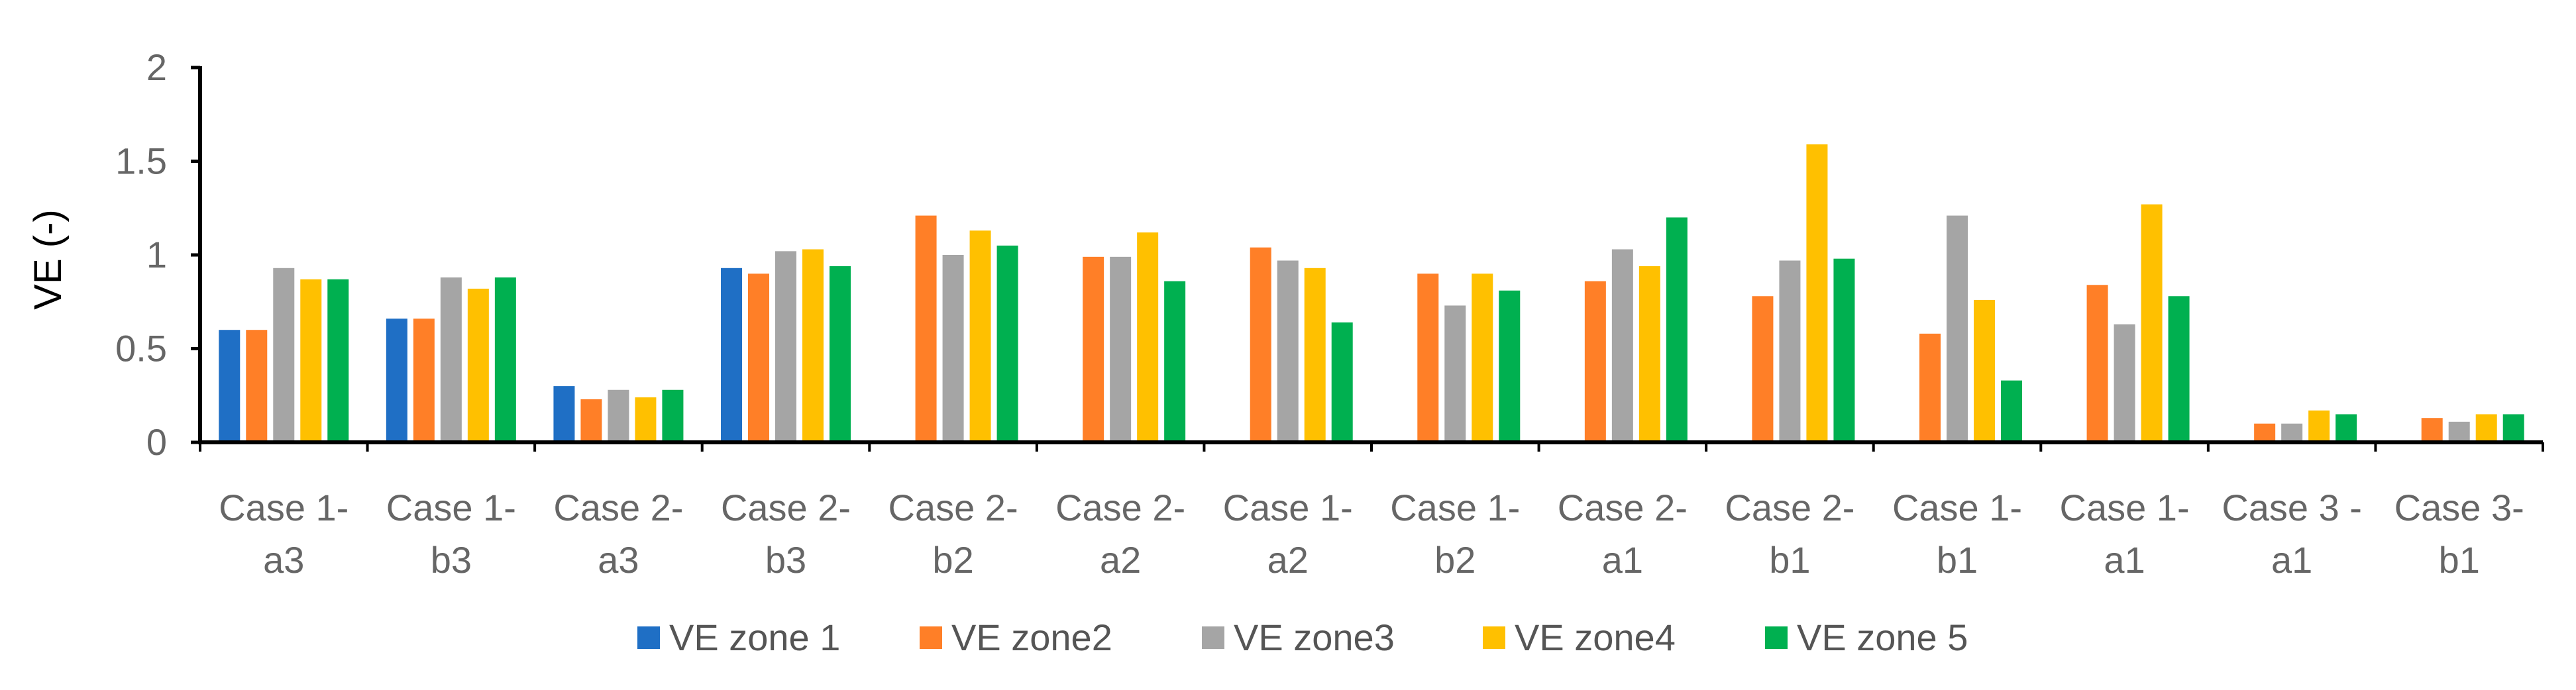 Image resolution: width=2576 pixels, height=690 pixels. Describe the element at coordinates (953, 534) in the screenshot. I see `x-tick-label: Case 2-b2` at that location.